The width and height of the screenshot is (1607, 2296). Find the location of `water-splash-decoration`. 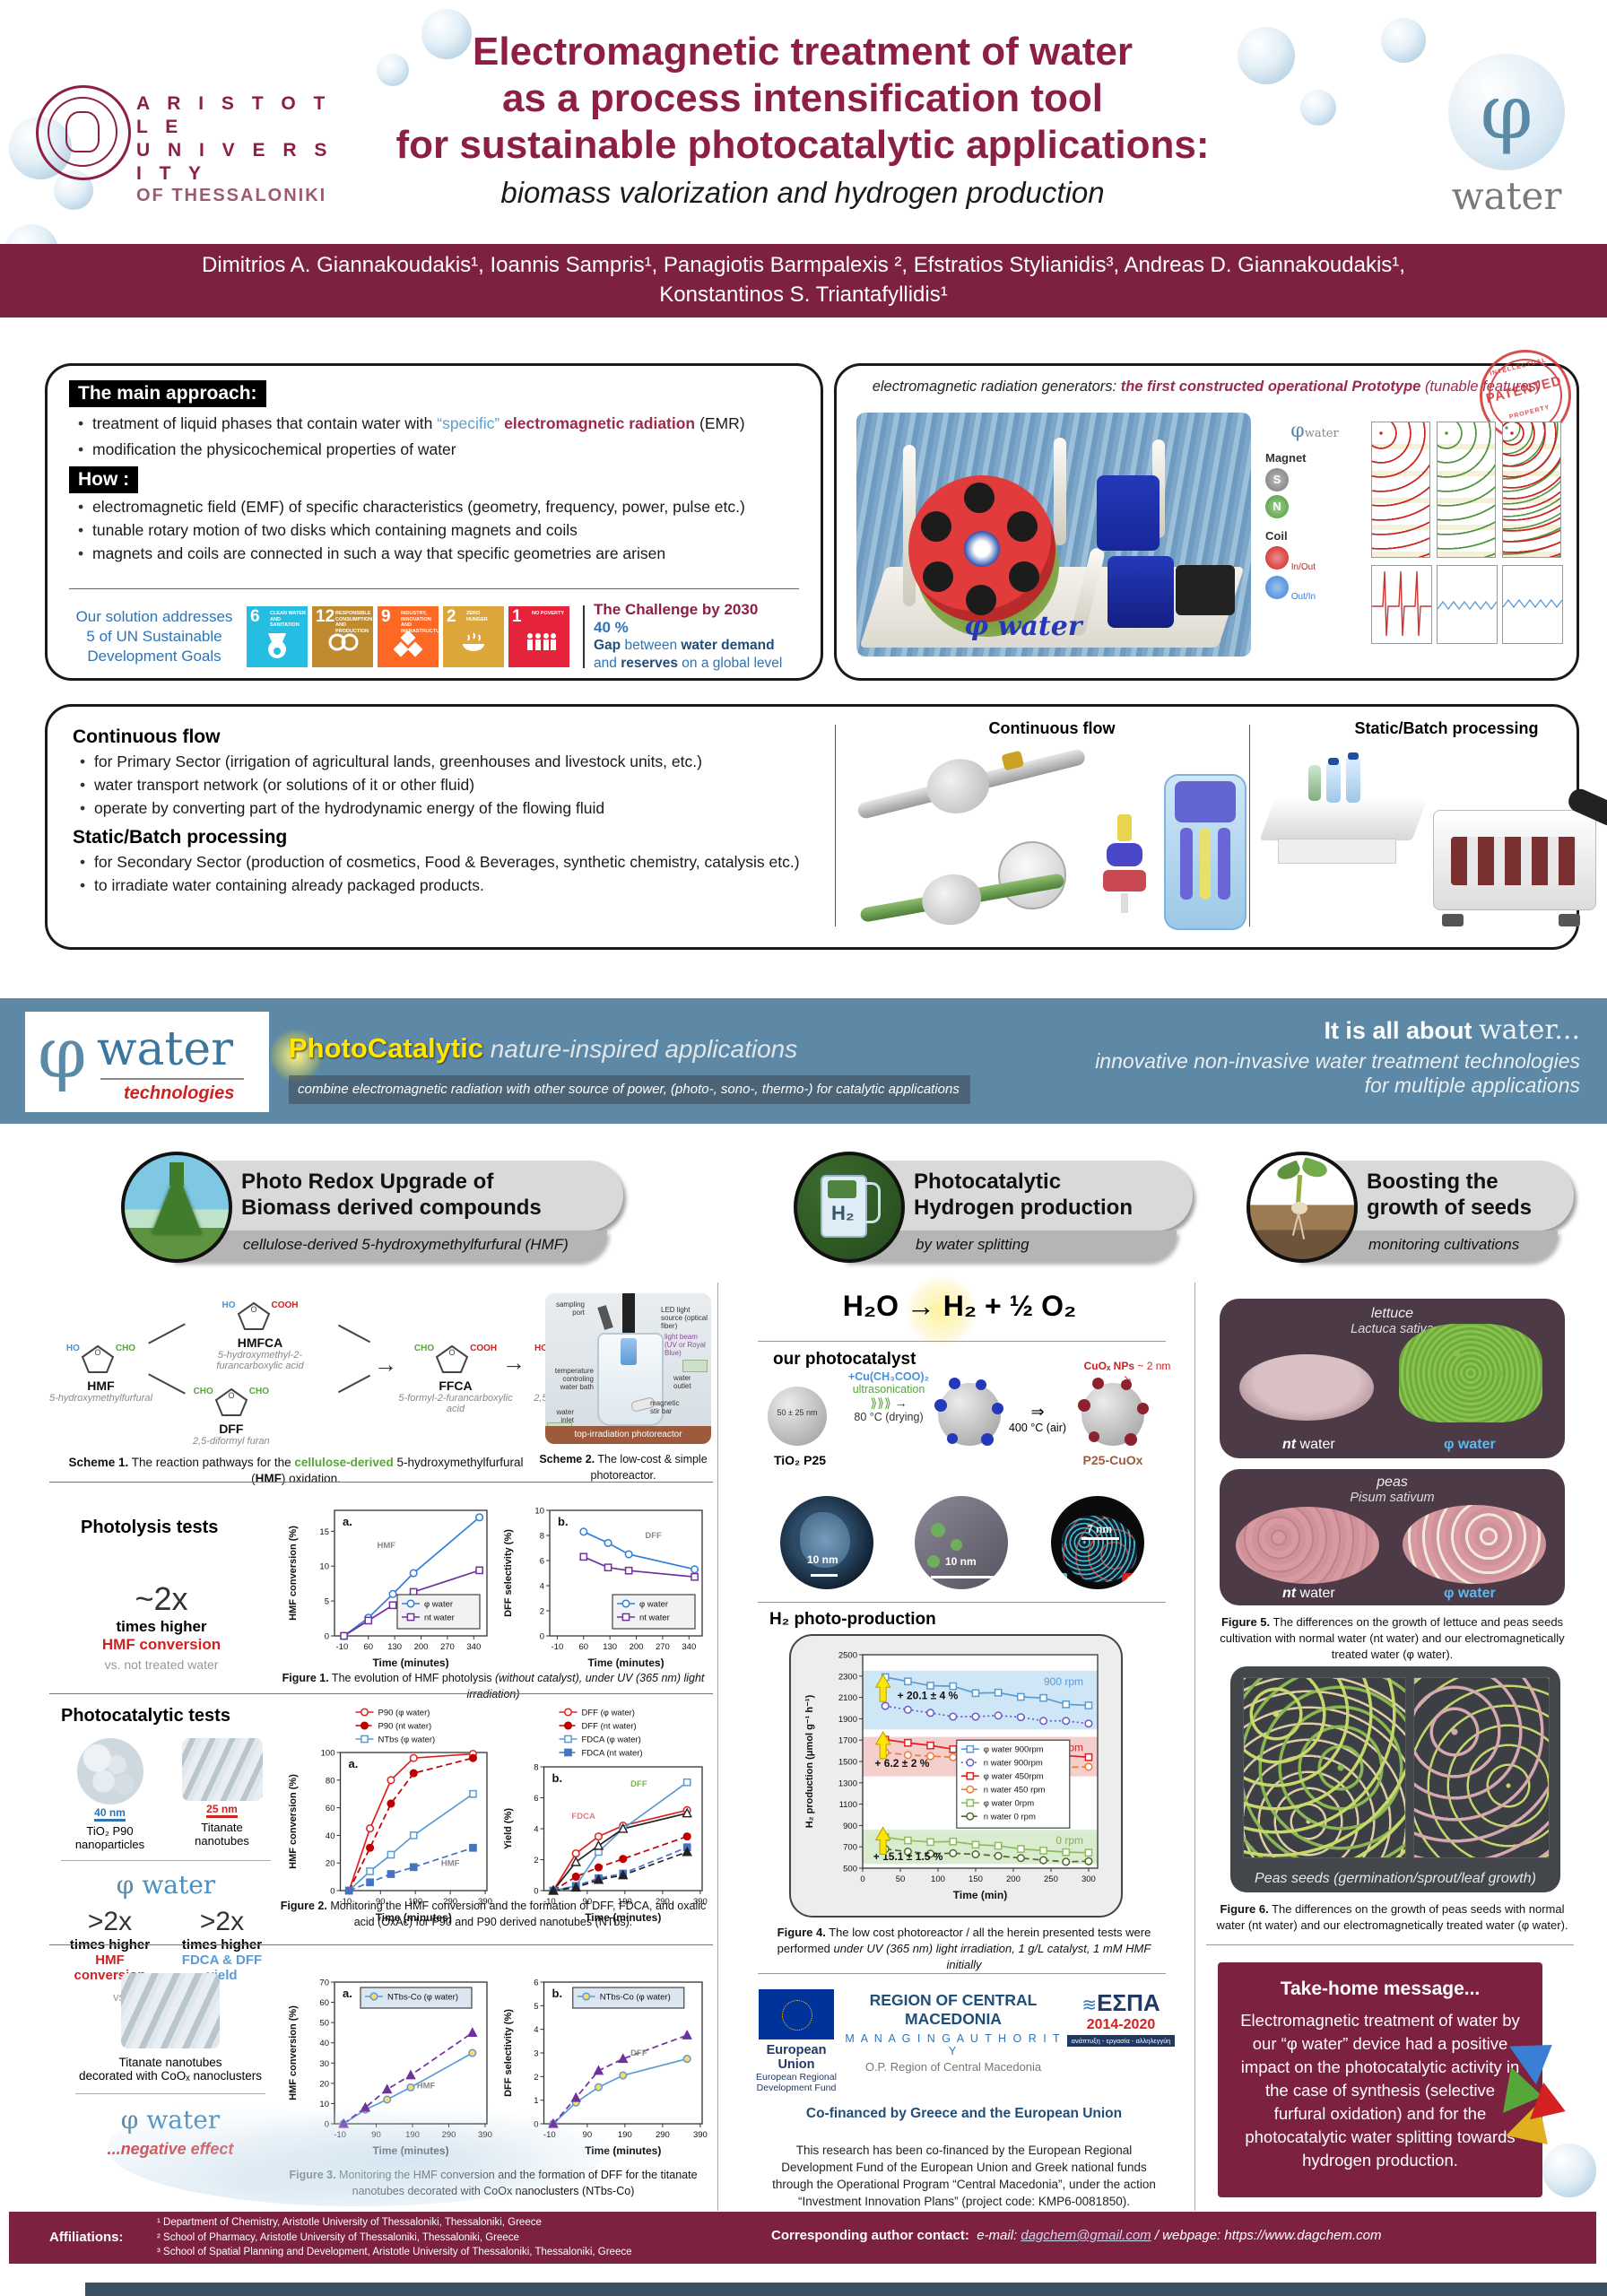

water-splash-decoration is located at coordinates (359, 2148).